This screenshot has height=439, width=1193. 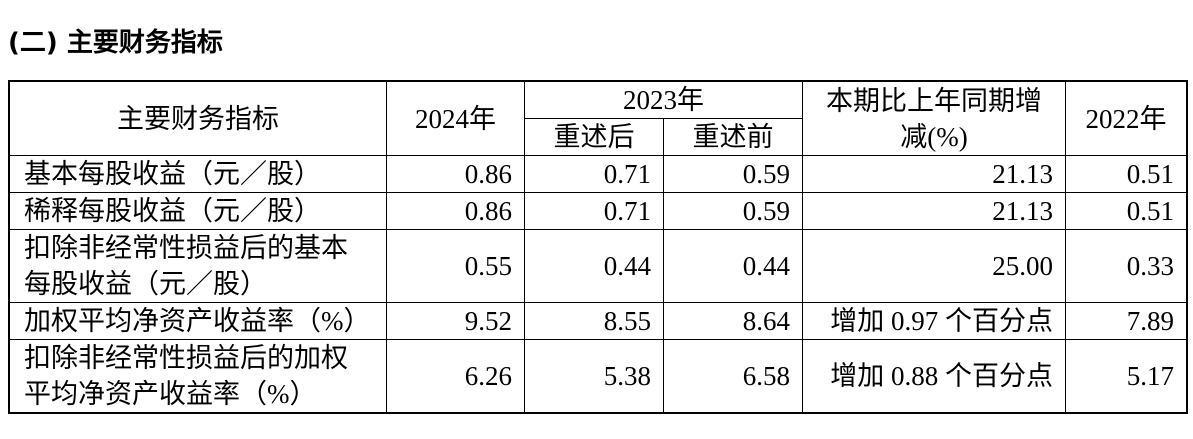 What do you see at coordinates (197, 174) in the screenshot?
I see `row-label: 基本每股收益（元／股）` at bounding box center [197, 174].